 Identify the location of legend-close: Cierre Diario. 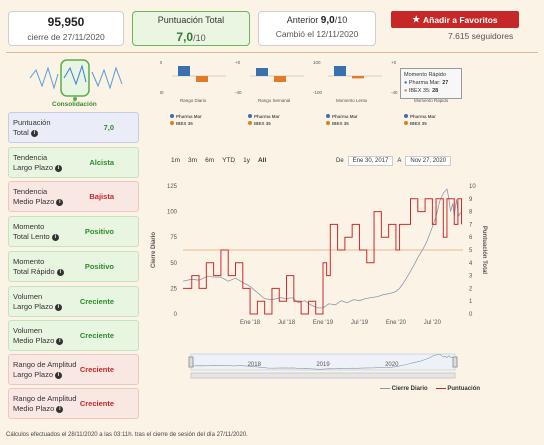
(404, 389).